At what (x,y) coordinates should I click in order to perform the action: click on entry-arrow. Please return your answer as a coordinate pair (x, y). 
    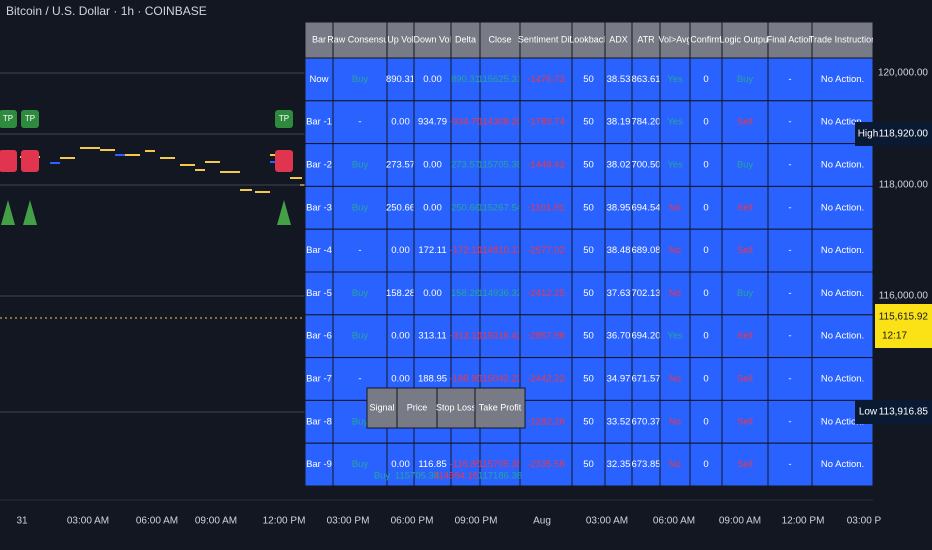
    Looking at the image, I should click on (8, 212).